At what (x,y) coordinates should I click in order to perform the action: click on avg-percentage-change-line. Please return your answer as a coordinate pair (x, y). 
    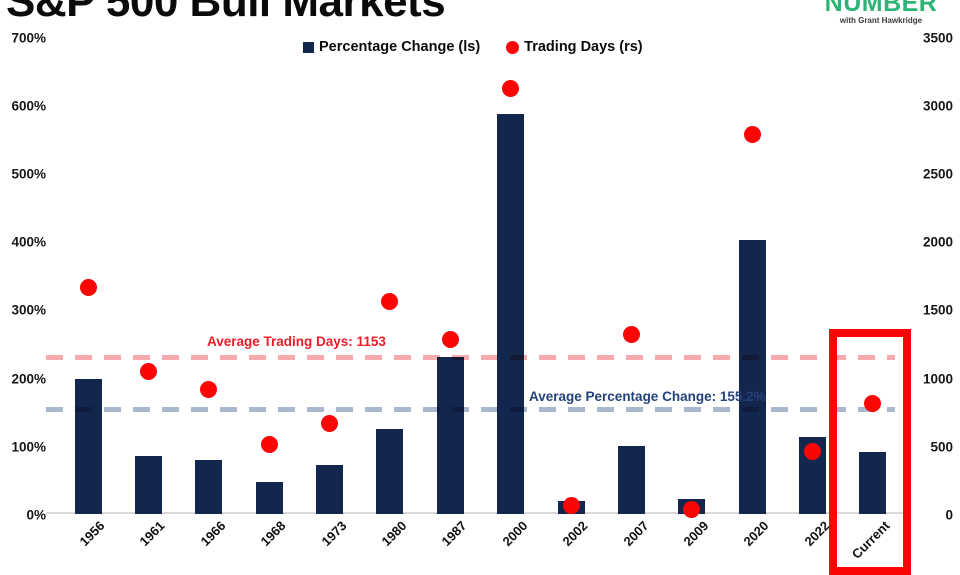
    Looking at the image, I should click on (470, 409).